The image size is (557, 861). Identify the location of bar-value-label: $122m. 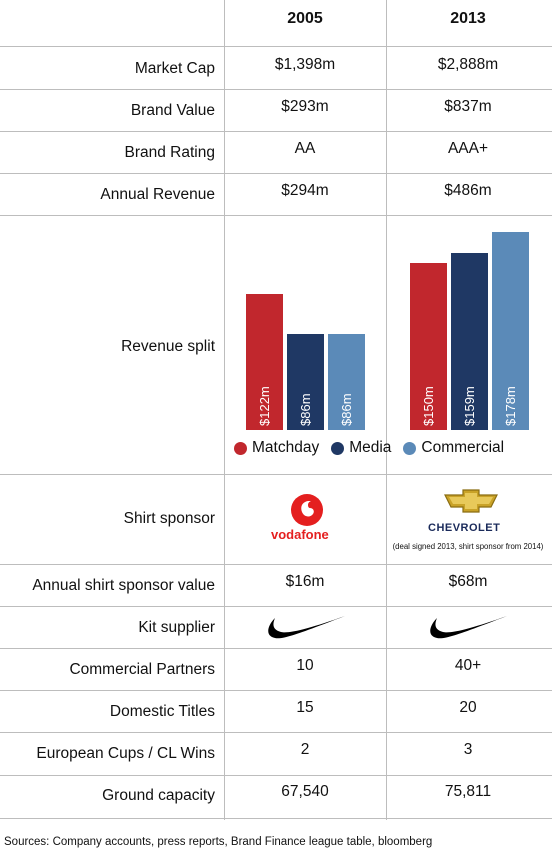
(264, 406).